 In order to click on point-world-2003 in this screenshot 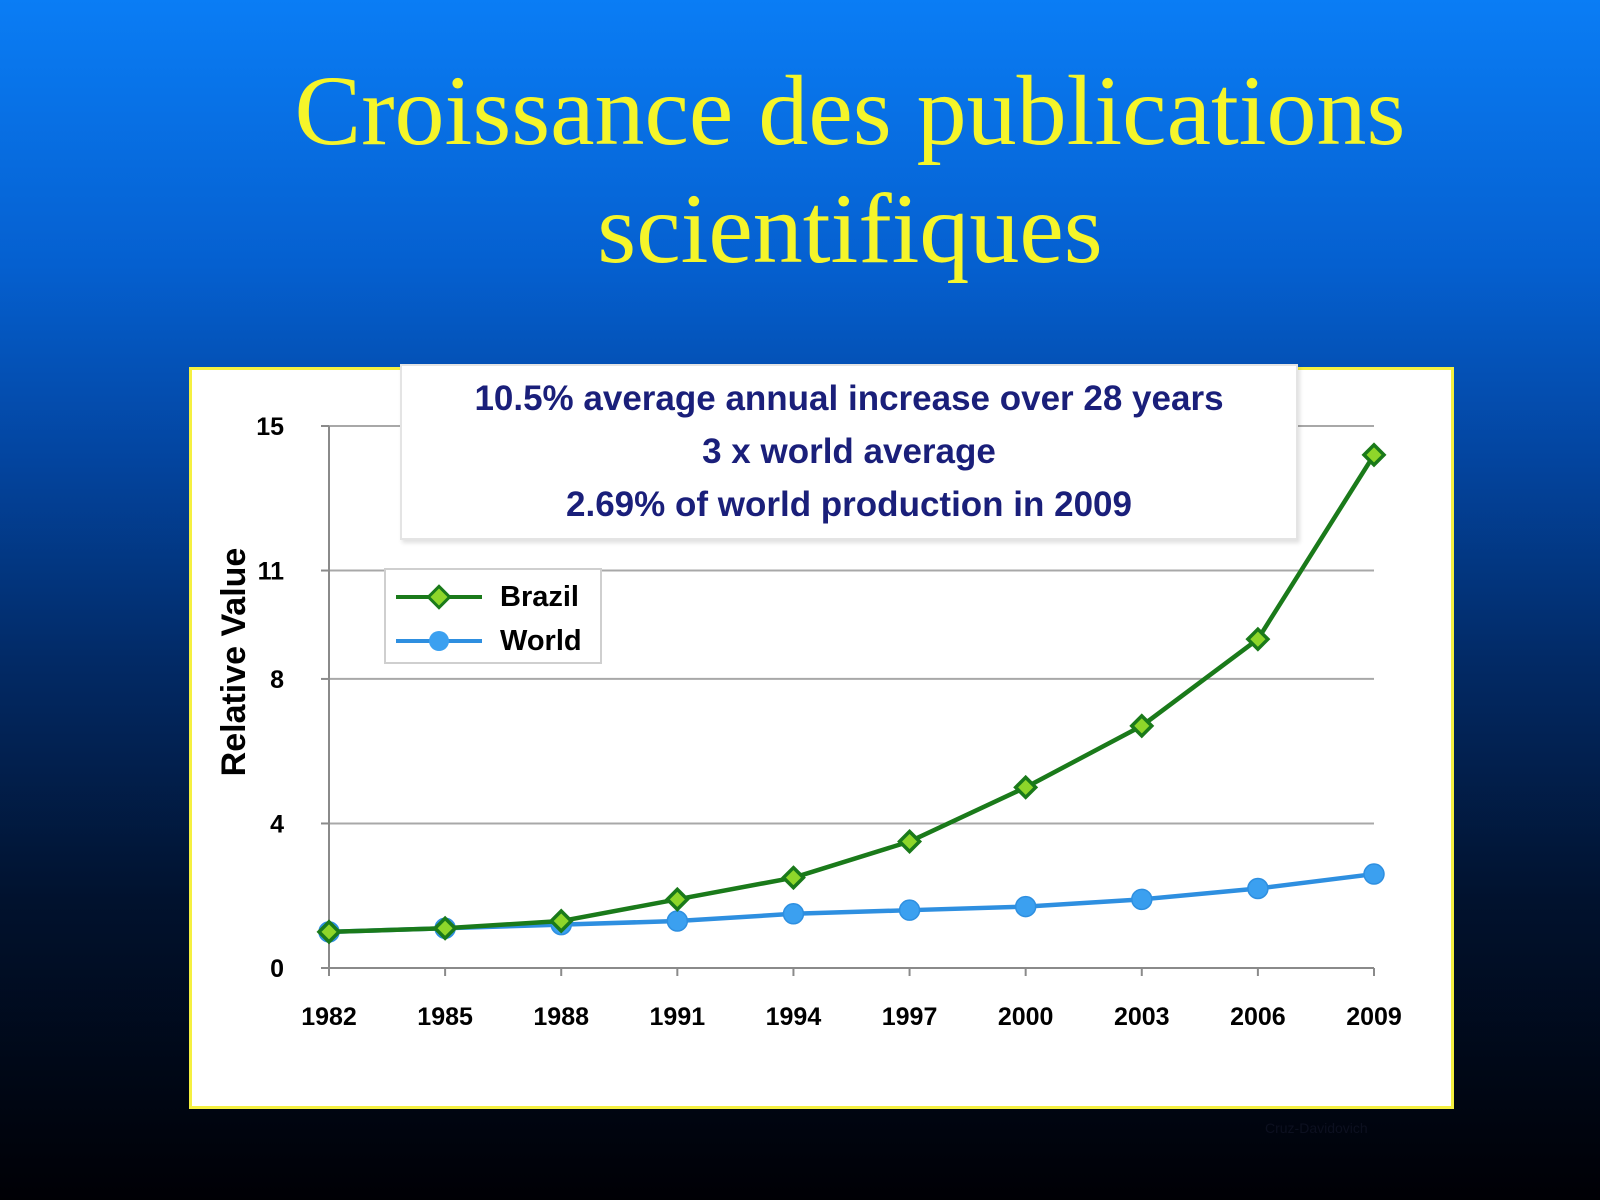, I will do `click(1142, 899)`.